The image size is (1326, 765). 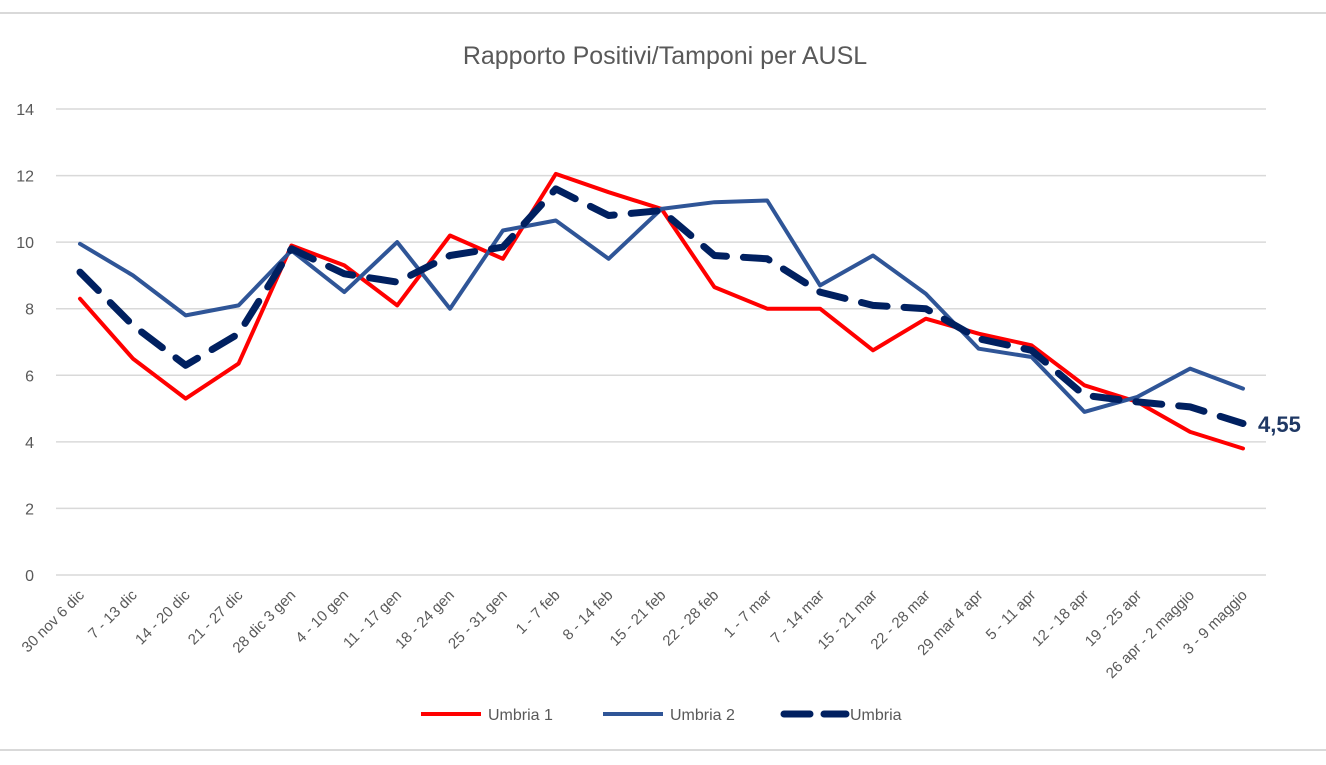 I want to click on x-tick-label: 14 - 20 dic, so click(x=163, y=617).